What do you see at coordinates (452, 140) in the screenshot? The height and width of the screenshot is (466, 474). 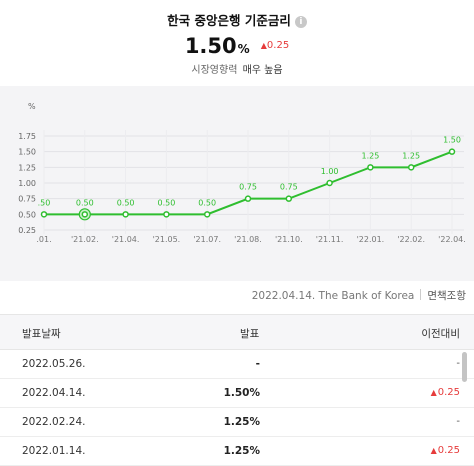 I see `data-label: 1.50` at bounding box center [452, 140].